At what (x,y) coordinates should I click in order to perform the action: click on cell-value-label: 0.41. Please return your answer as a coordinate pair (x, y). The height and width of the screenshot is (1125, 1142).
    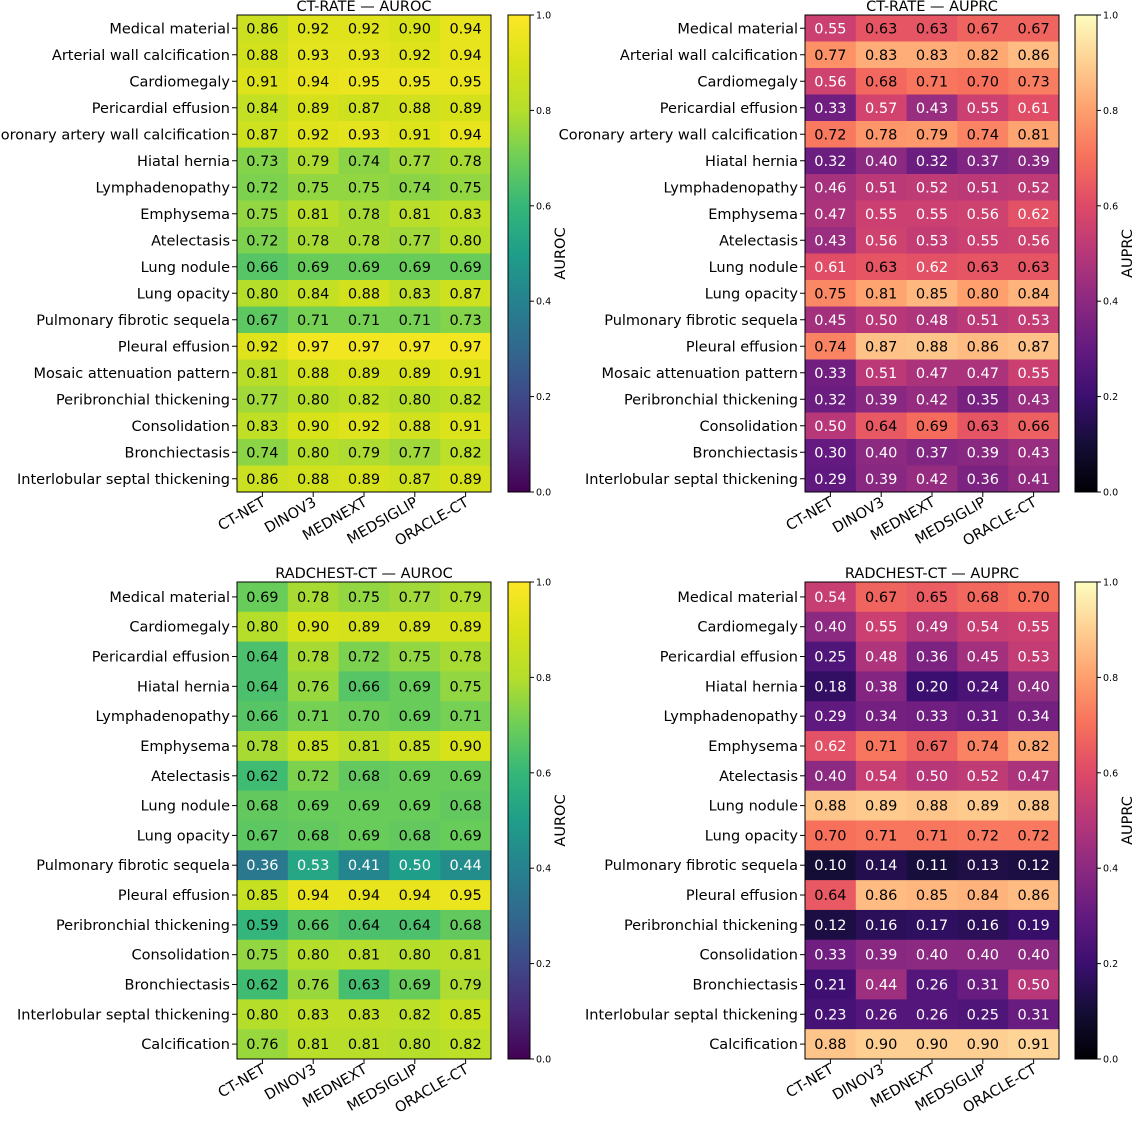
    Looking at the image, I should click on (364, 866).